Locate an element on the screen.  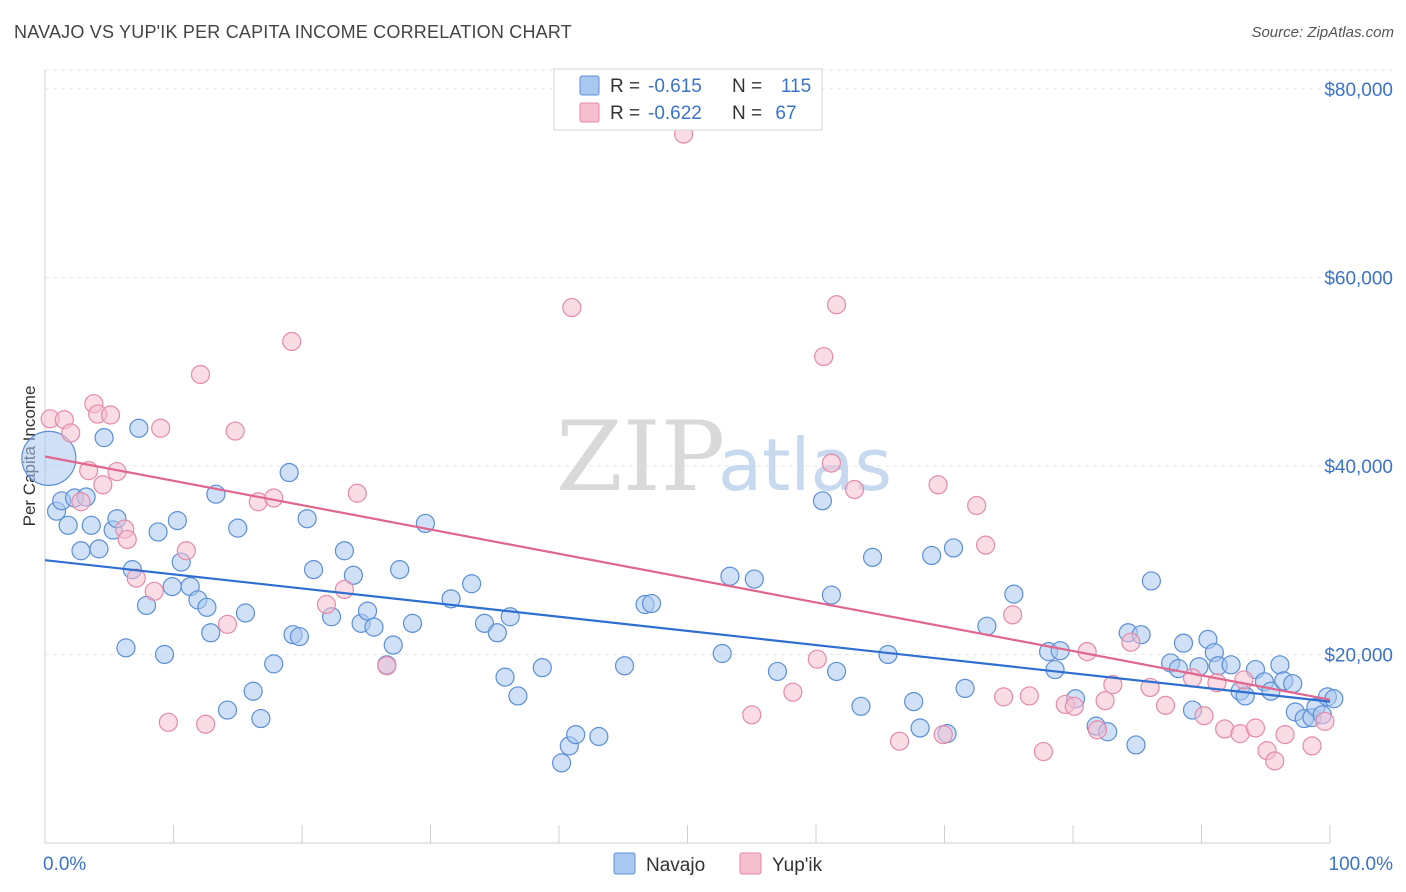
legend-n-label-yupik: N = is located at coordinates (747, 113).